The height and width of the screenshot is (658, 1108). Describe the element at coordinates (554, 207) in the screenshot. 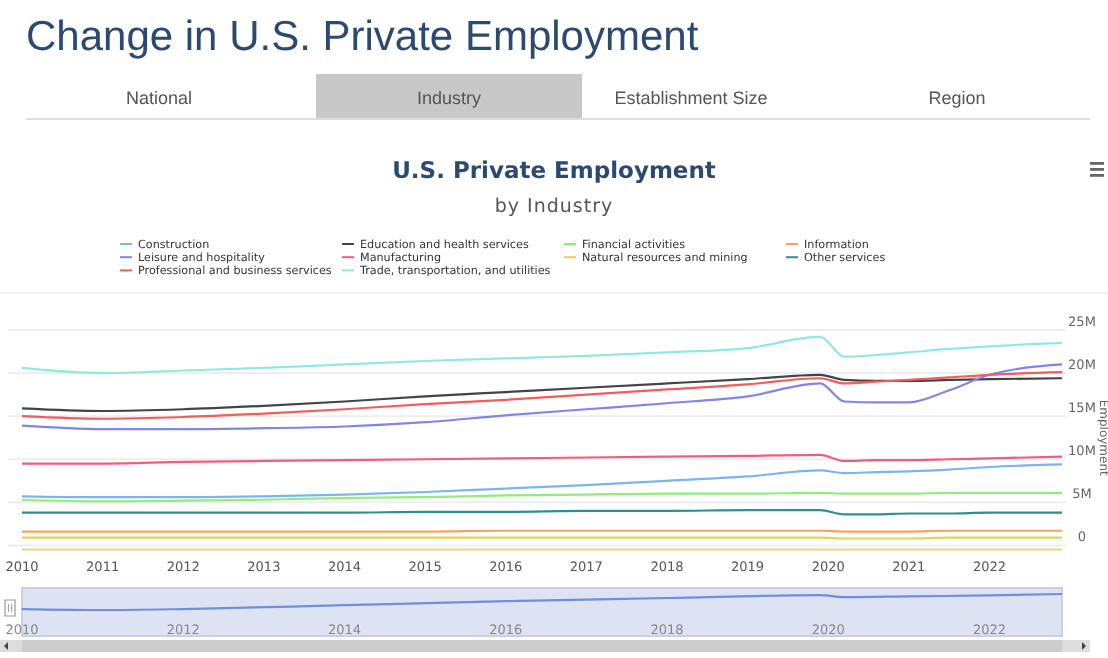

I see `chart-subtitle: by Industry` at that location.